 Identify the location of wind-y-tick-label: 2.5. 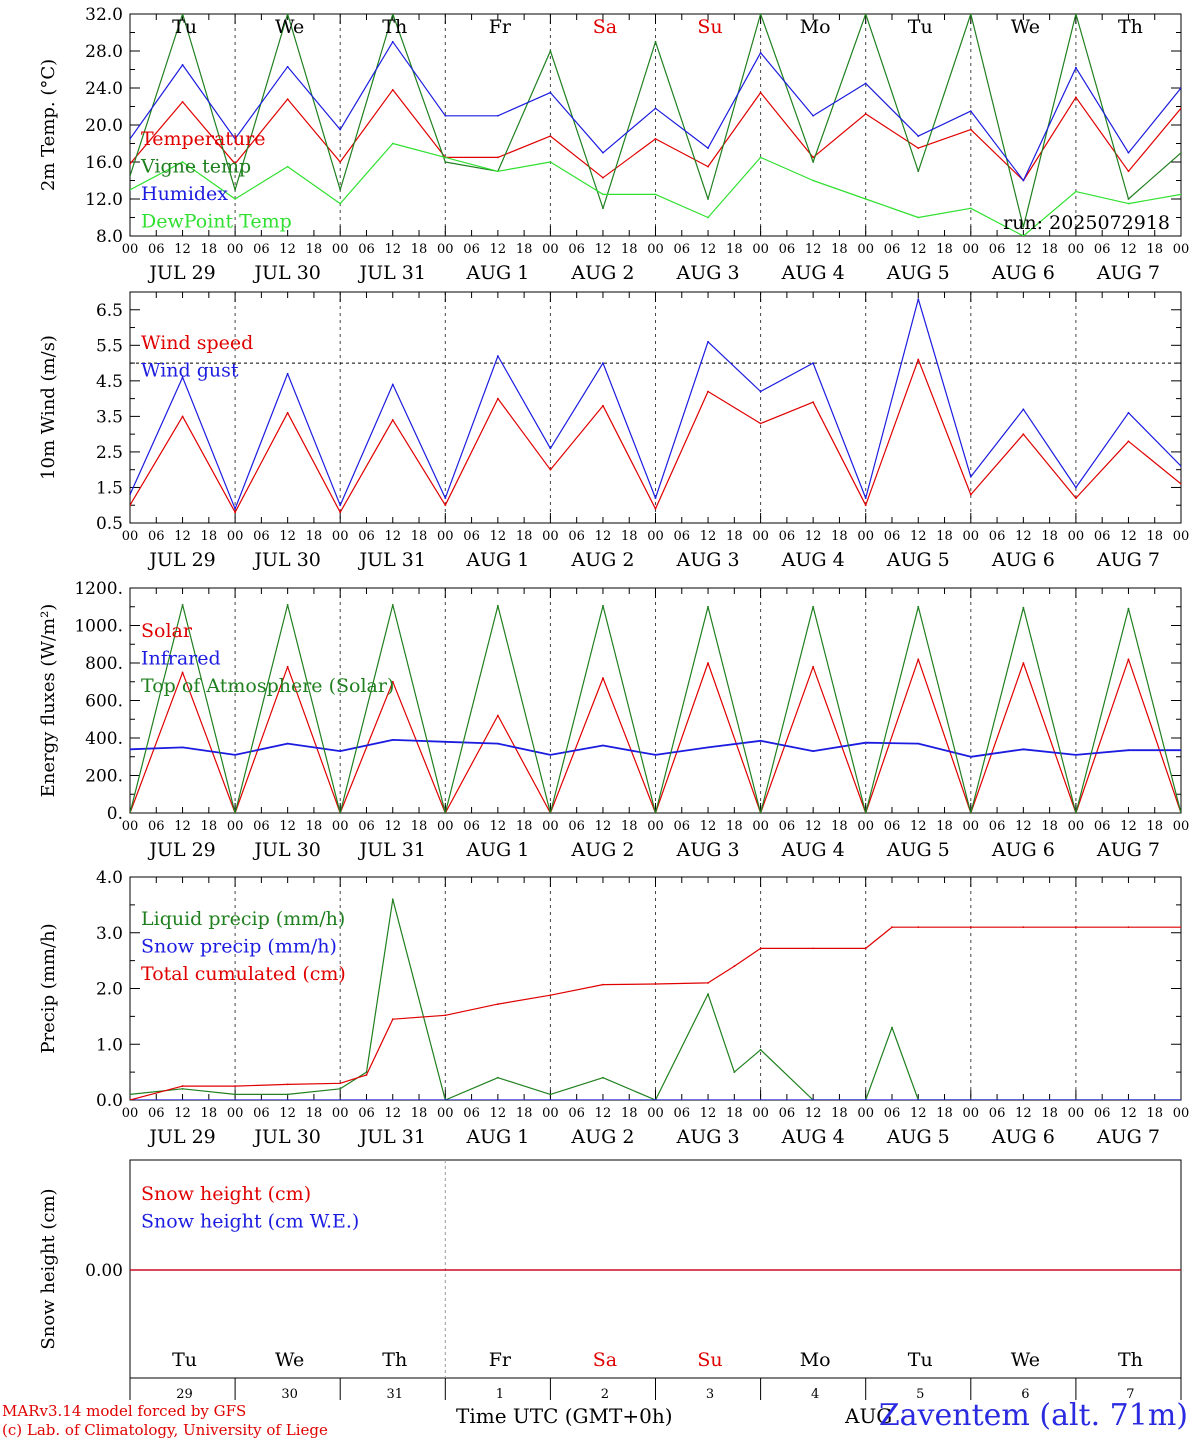
(109, 453).